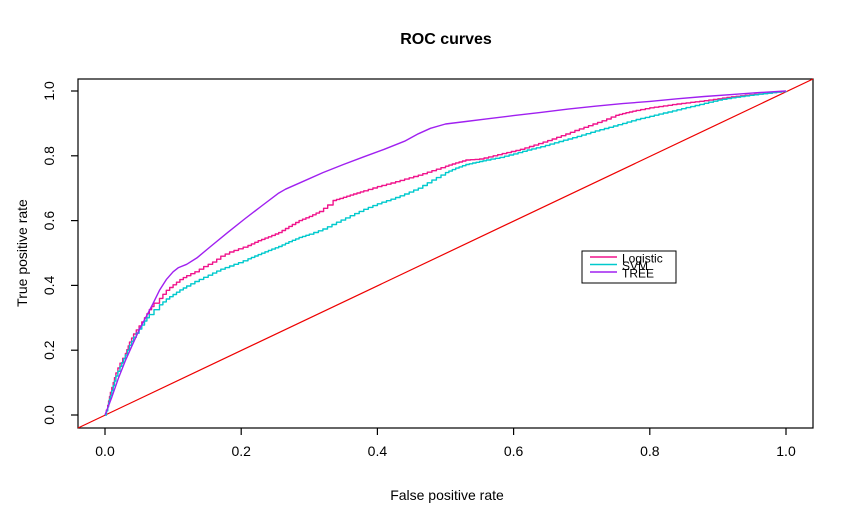  What do you see at coordinates (49, 91) in the screenshot?
I see `y-tick-label: 1.0` at bounding box center [49, 91].